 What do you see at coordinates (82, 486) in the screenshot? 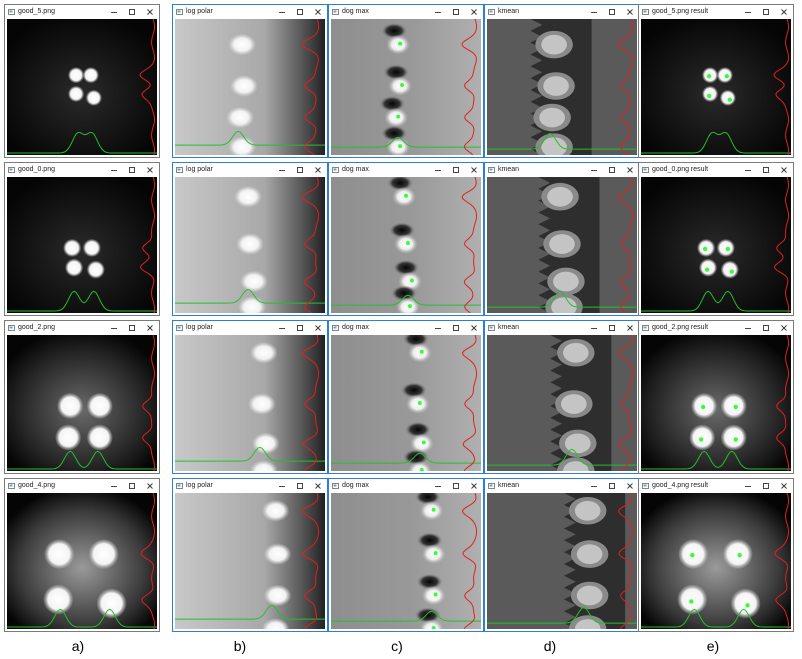
I see `title-bar: good_4.png` at bounding box center [82, 486].